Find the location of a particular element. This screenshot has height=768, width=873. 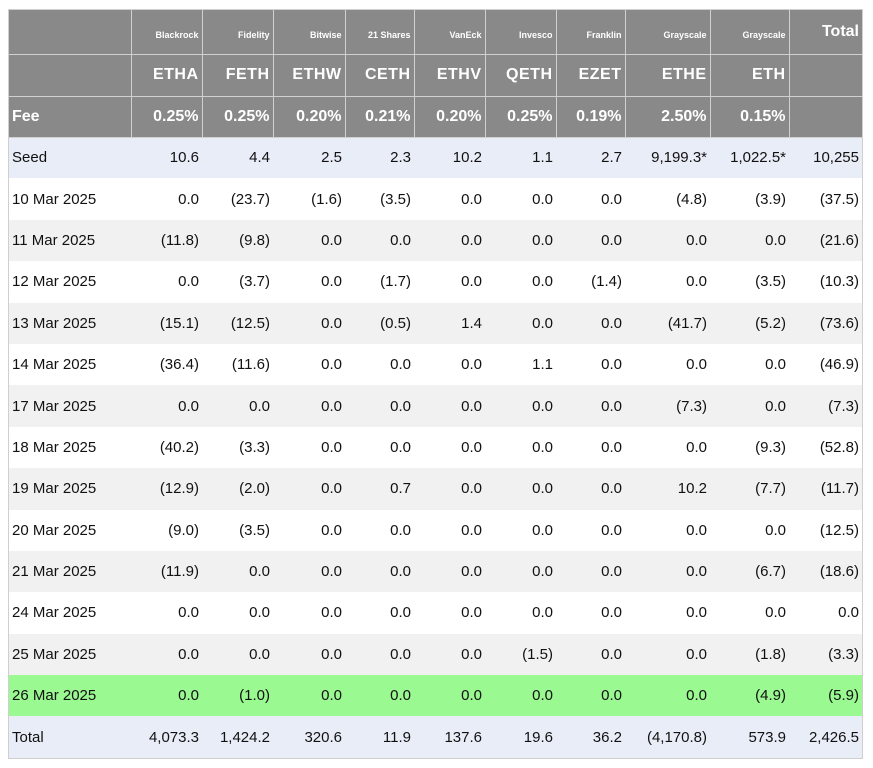

fee-label: Fee is located at coordinates (70, 117).